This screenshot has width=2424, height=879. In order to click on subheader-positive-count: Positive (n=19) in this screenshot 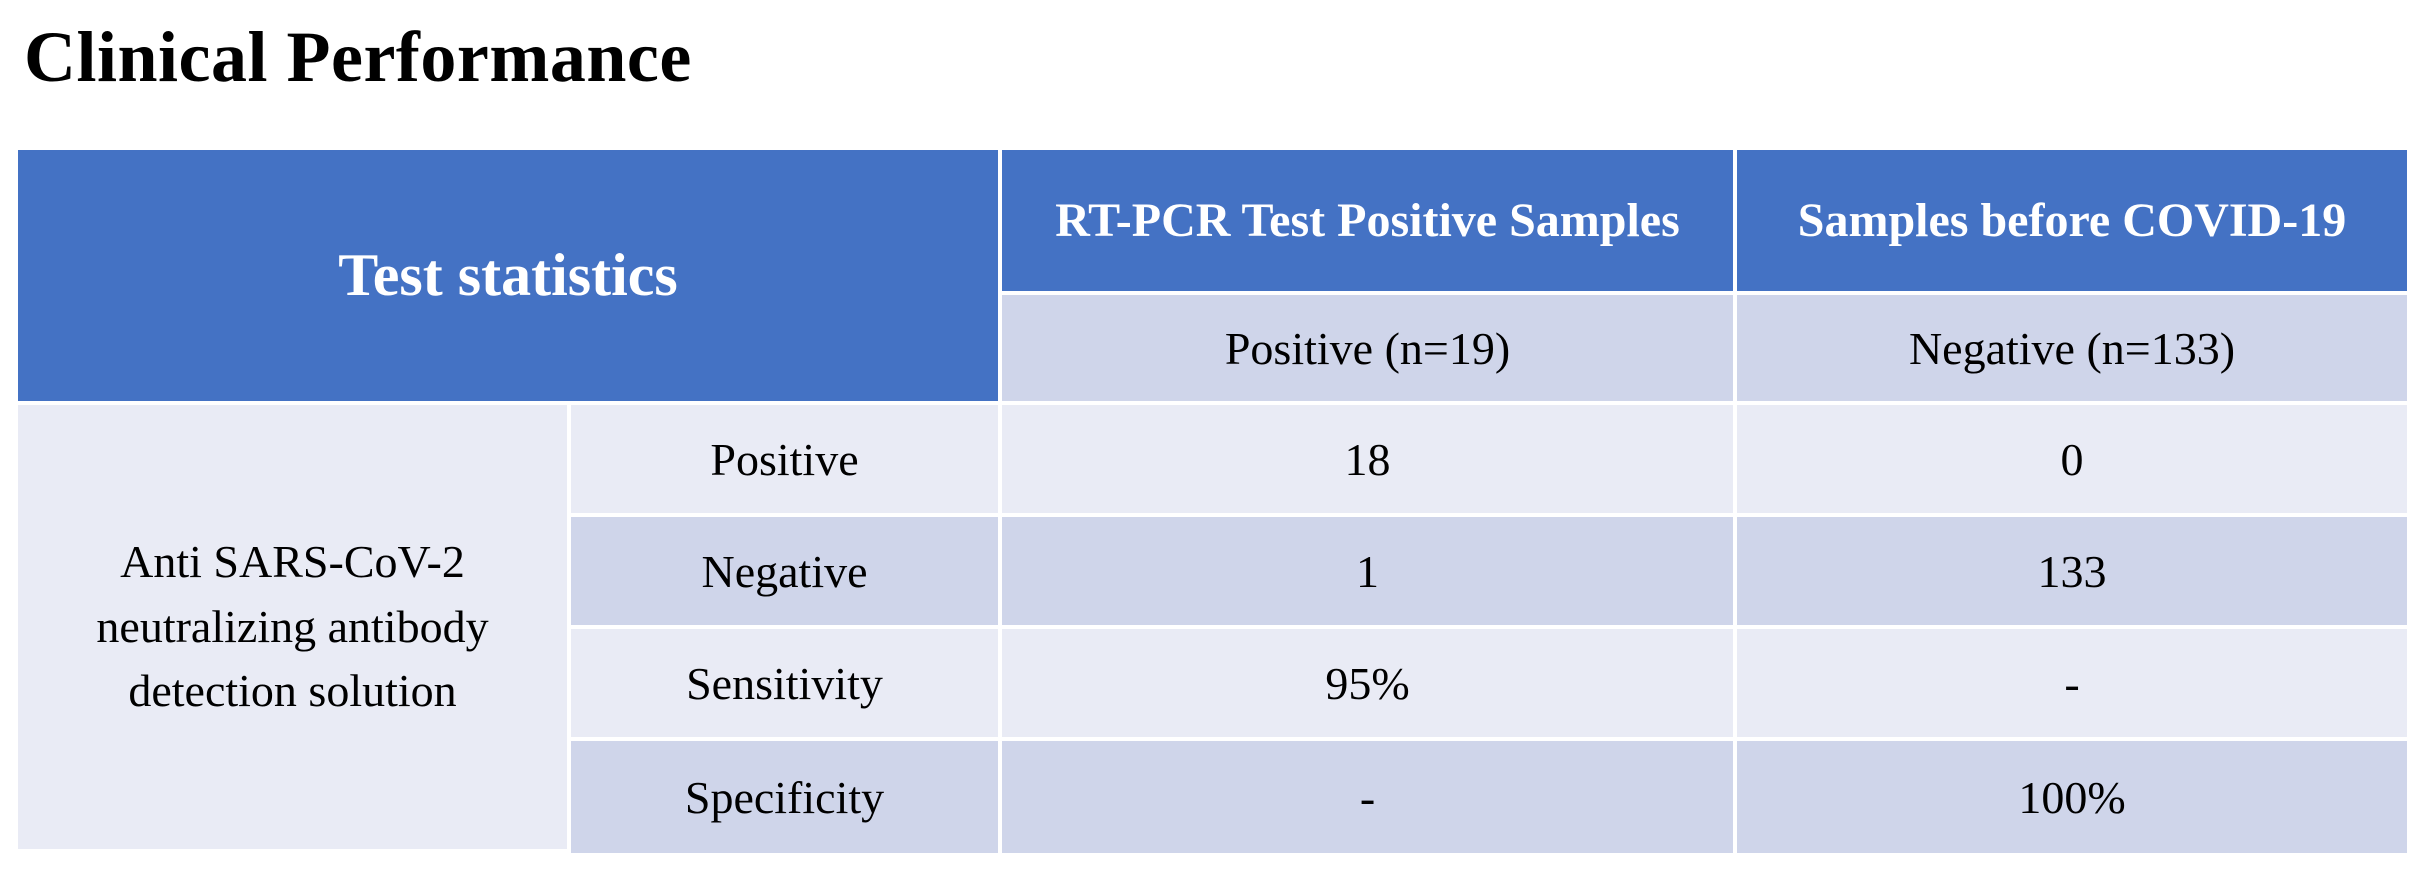, I will do `click(1369, 350)`.